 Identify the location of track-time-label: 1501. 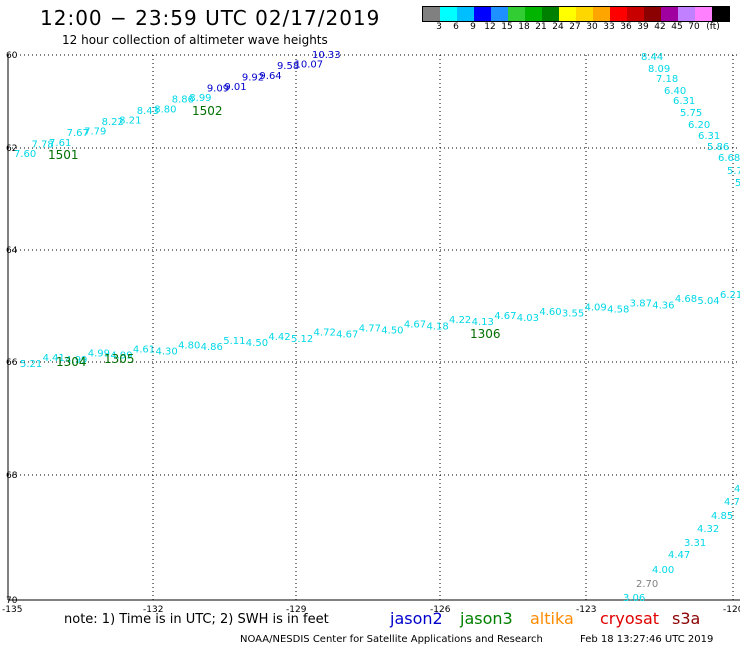
(63, 155).